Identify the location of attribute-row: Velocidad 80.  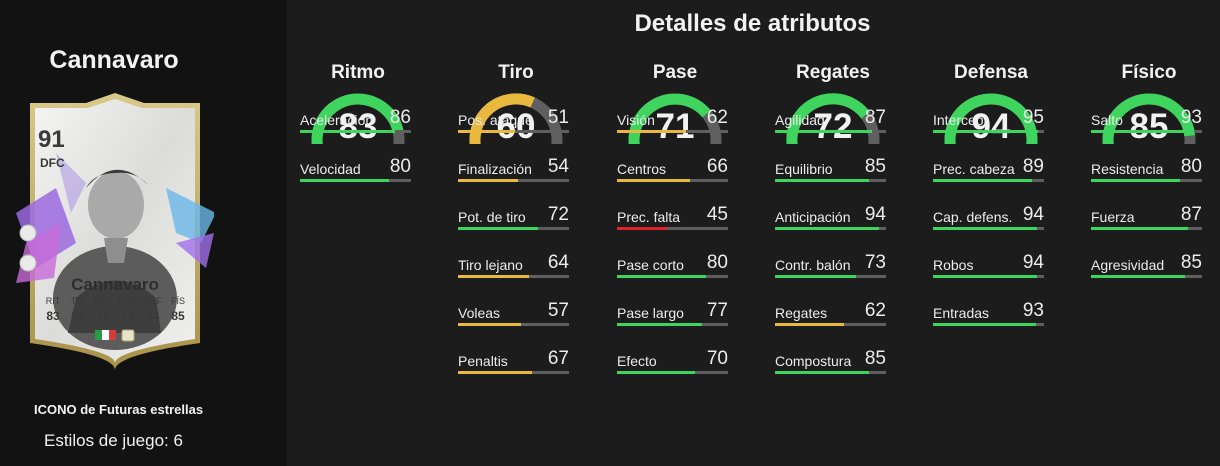
(355, 169).